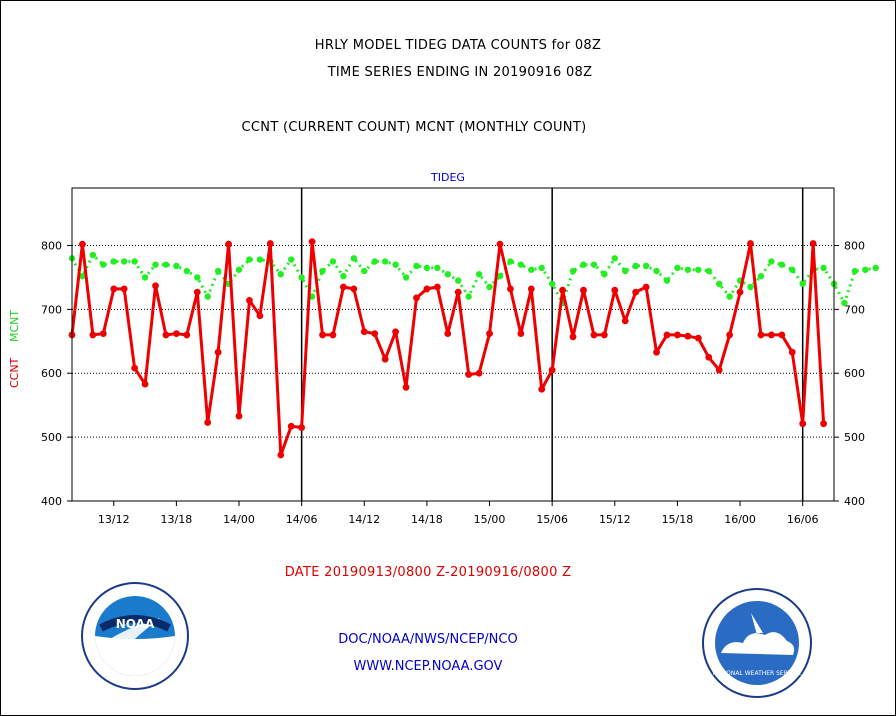 This screenshot has width=896, height=716. Describe the element at coordinates (854, 437) in the screenshot. I see `y-tick-label-right: 500` at that location.